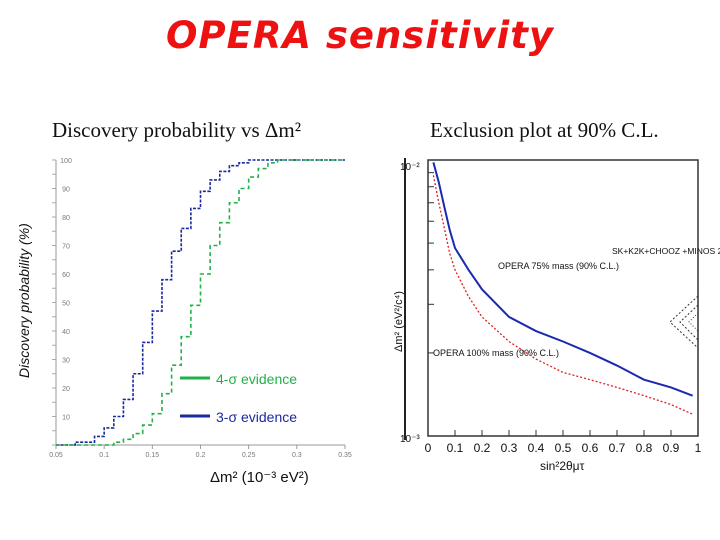 This screenshot has width=720, height=540. I want to click on right-chart-xlabel: sin²2θμτ, so click(562, 466).